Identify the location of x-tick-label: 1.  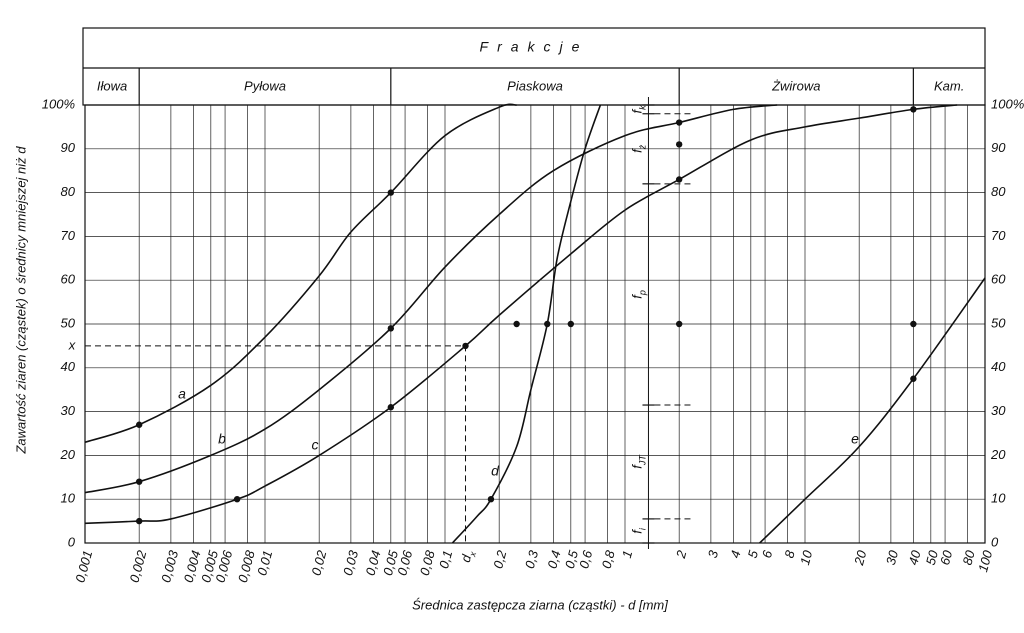
(627, 554).